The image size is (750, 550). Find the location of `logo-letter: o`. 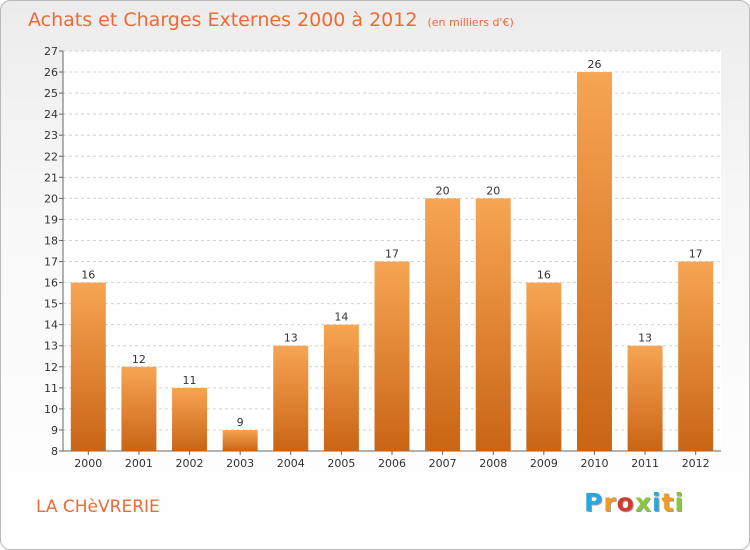

logo-letter: o is located at coordinates (625, 502).